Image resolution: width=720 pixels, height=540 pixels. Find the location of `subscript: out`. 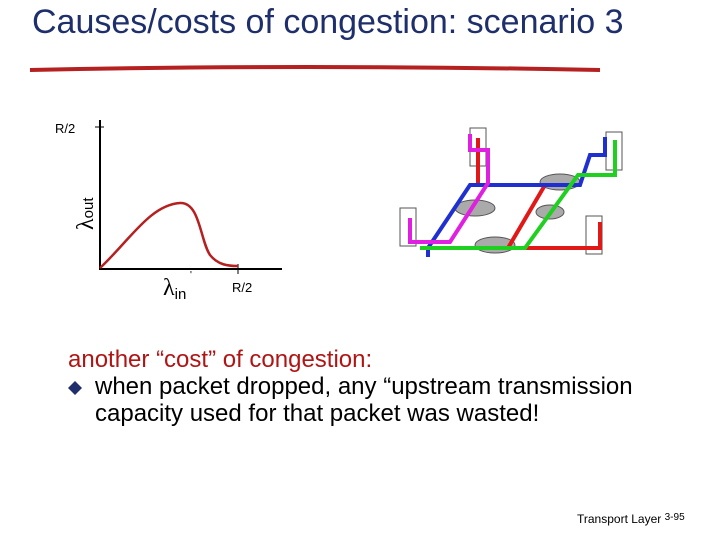

subscript: out is located at coordinates (88, 208).